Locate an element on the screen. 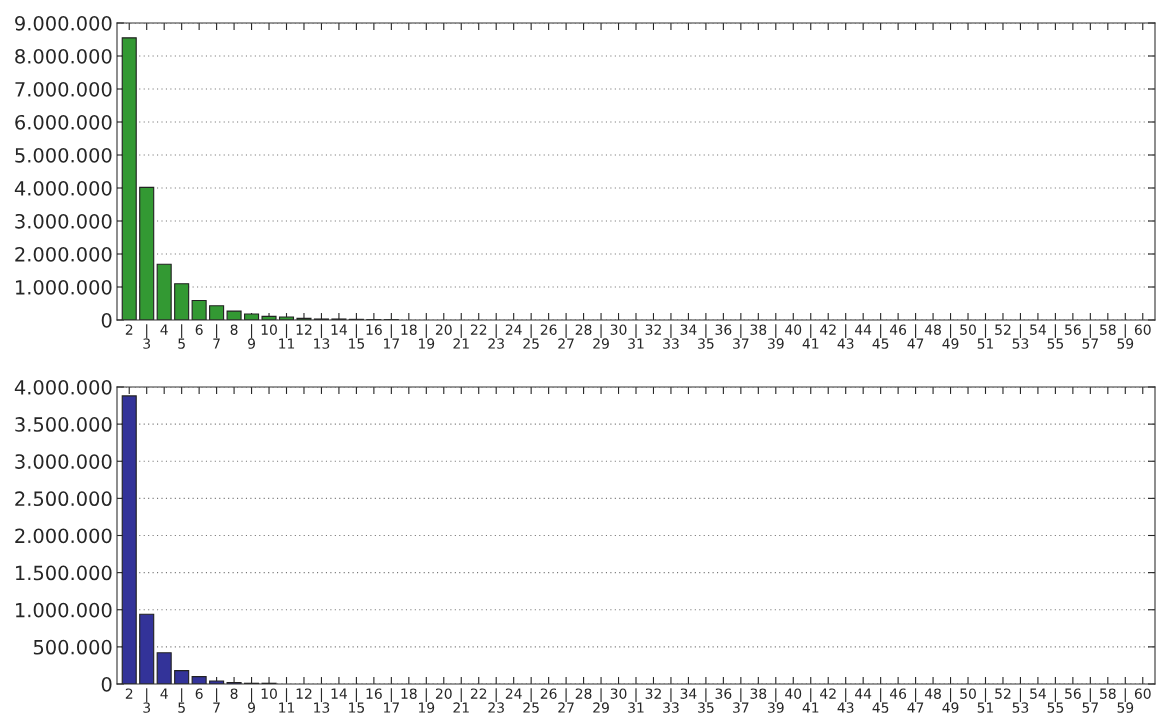 Image resolution: width=1157 pixels, height=720 pixels. x-tick-label: | 3 is located at coordinates (147, 336).